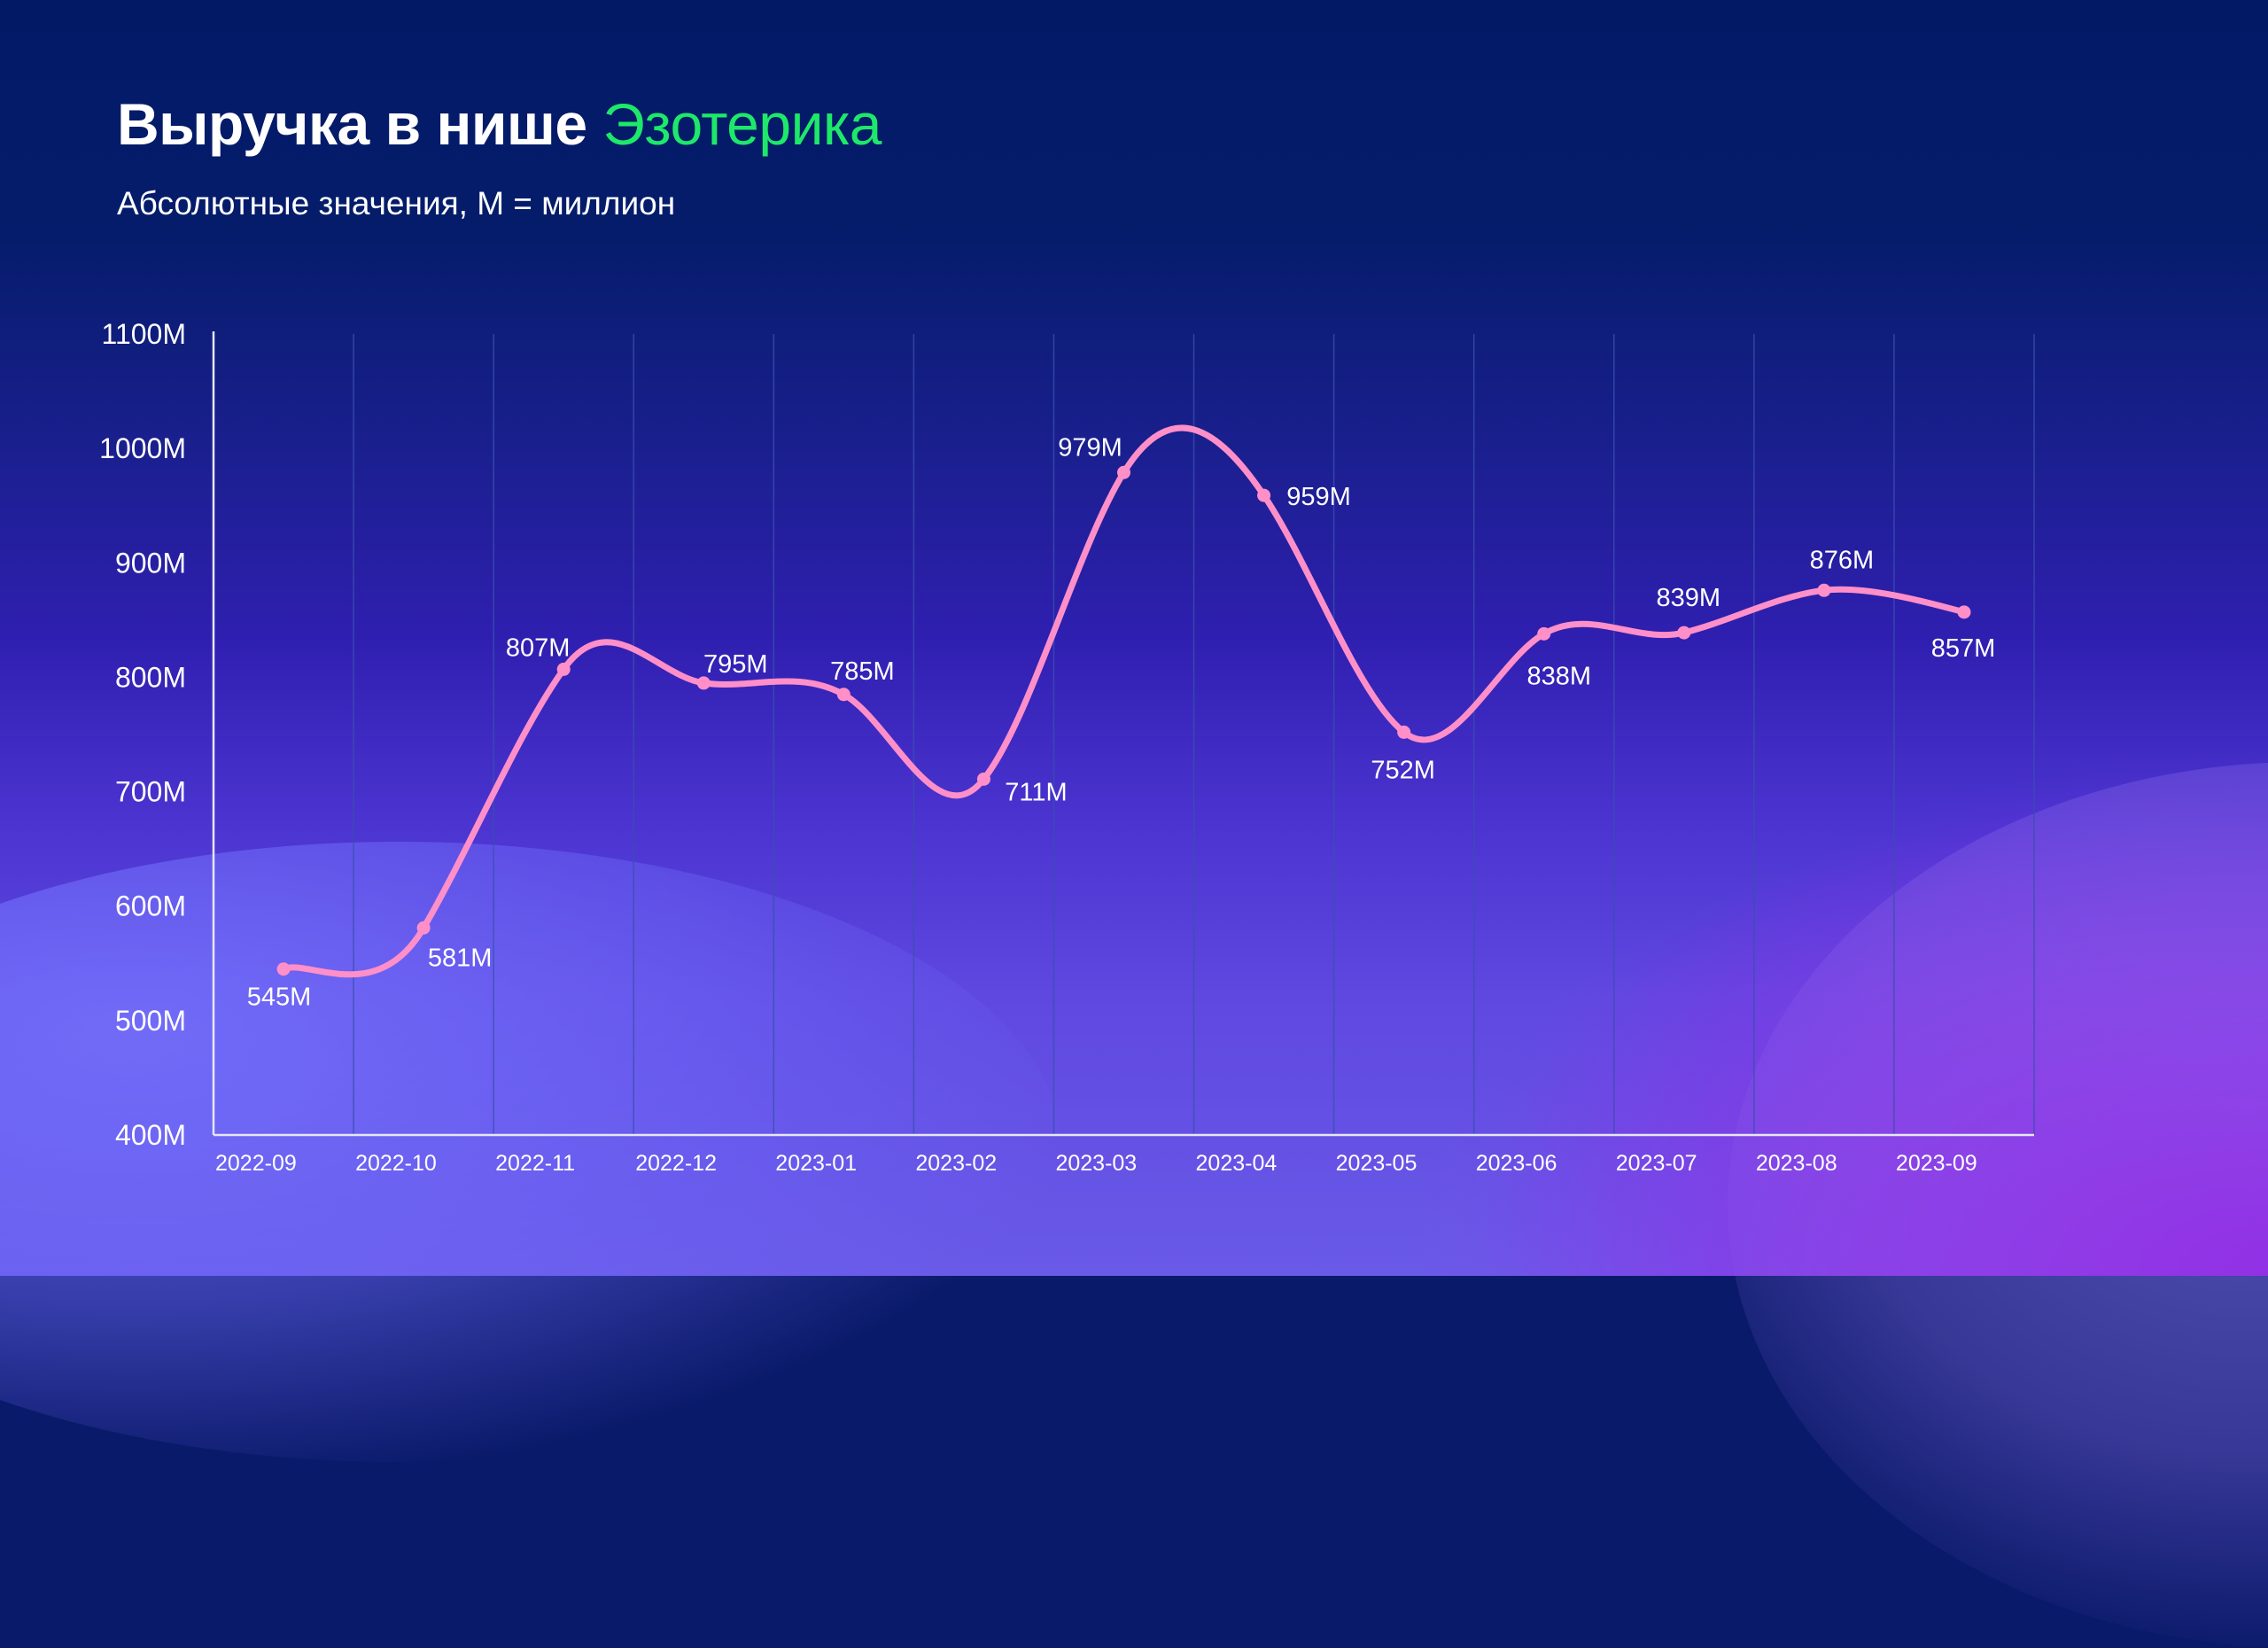  I want to click on x-tick-label: 2023-09, so click(1936, 1163).